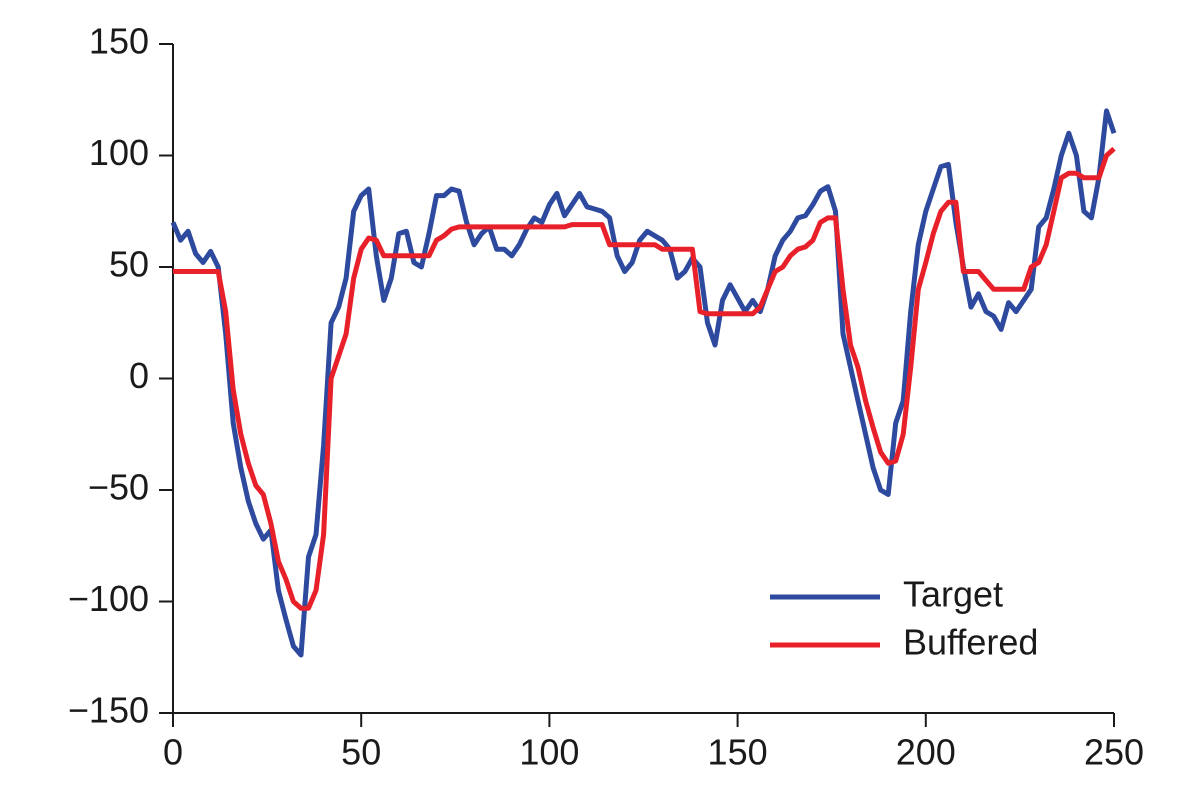  I want to click on x-tick-label: 250, so click(1114, 752).